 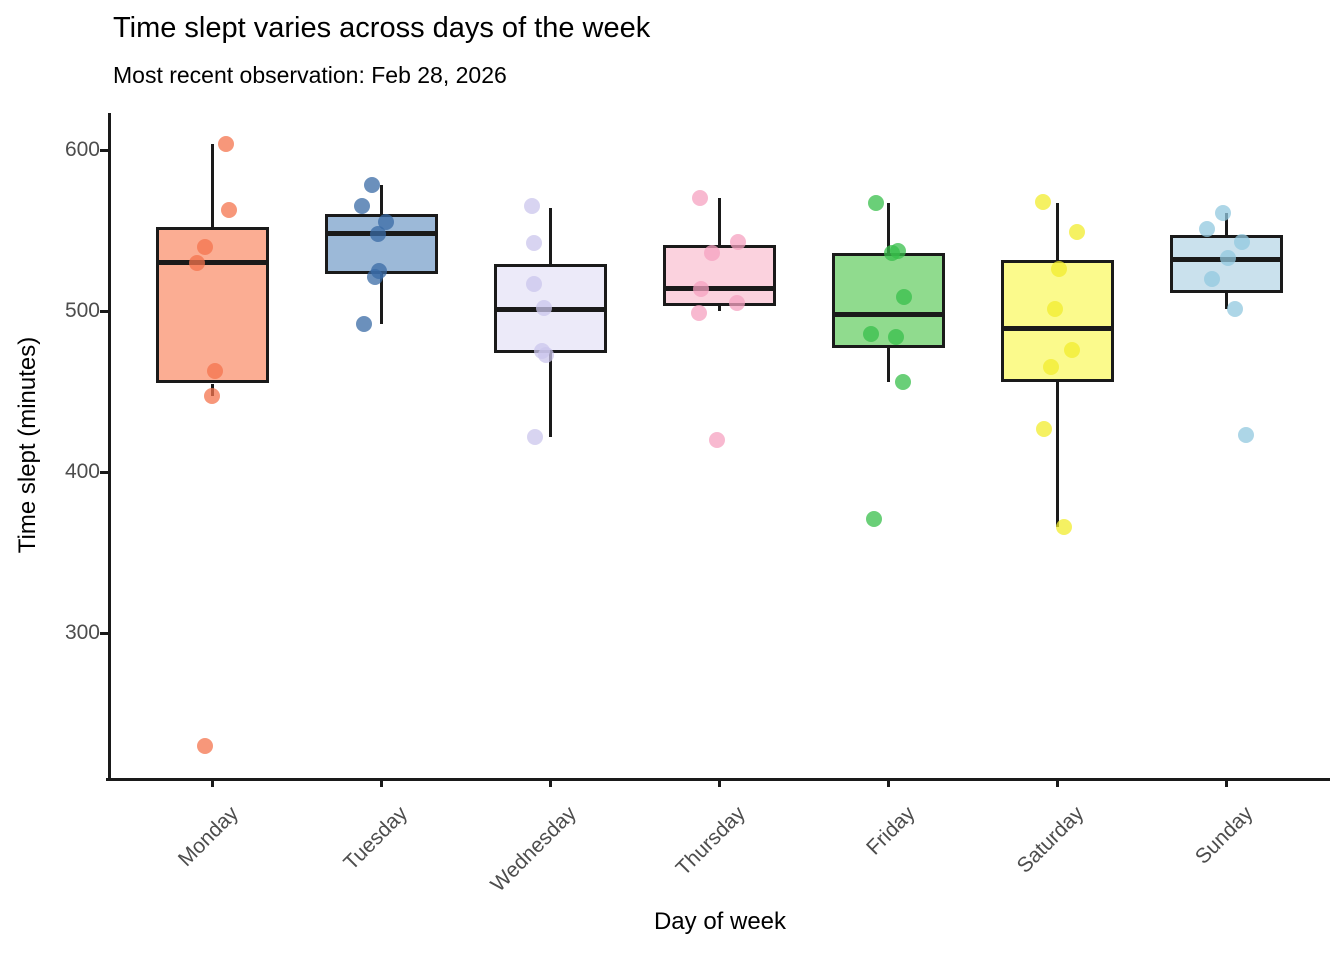 What do you see at coordinates (711, 841) in the screenshot?
I see `x-tick-label-text: Thursday` at bounding box center [711, 841].